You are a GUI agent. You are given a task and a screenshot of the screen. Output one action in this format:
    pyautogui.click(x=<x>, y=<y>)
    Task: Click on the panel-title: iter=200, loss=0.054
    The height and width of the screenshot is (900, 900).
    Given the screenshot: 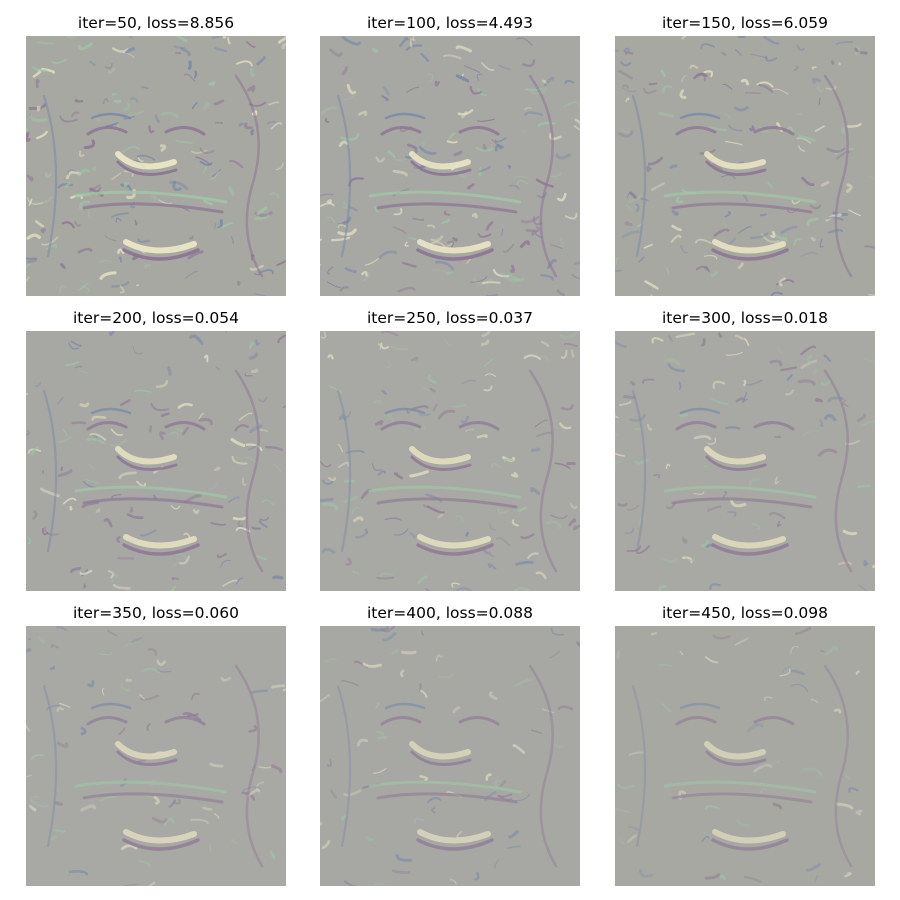 What is the action you would take?
    pyautogui.click(x=156, y=318)
    